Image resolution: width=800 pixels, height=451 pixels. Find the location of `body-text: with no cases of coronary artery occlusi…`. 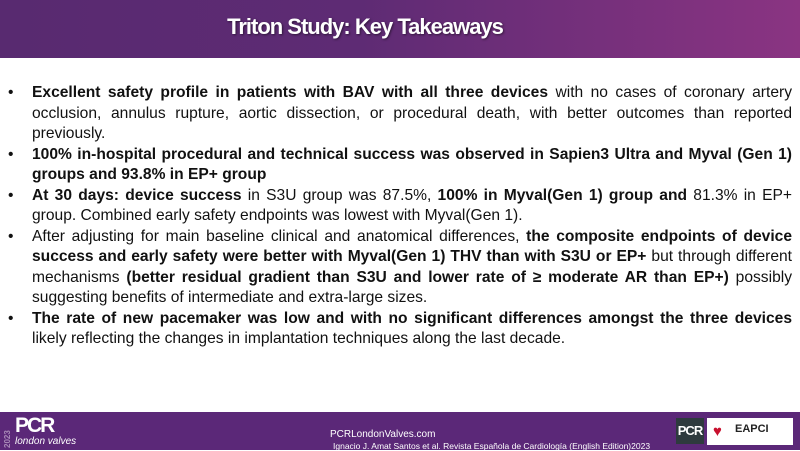

body-text: with no cases of coronary artery occlusi… is located at coordinates (412, 113).